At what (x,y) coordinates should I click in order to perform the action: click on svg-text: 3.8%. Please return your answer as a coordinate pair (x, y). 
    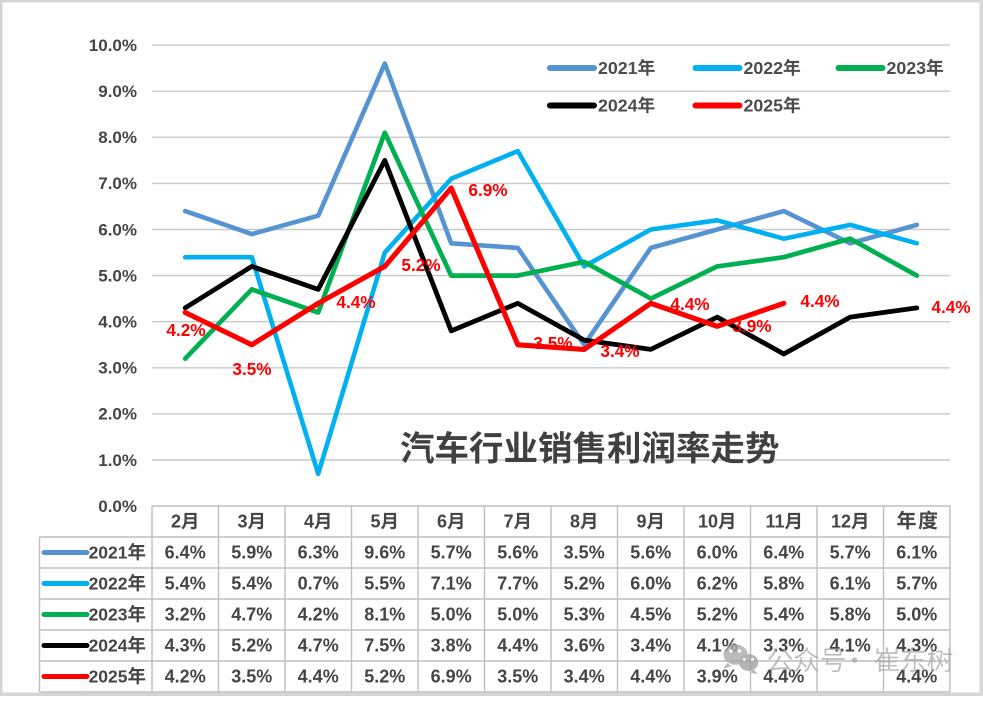
    Looking at the image, I should click on (451, 646).